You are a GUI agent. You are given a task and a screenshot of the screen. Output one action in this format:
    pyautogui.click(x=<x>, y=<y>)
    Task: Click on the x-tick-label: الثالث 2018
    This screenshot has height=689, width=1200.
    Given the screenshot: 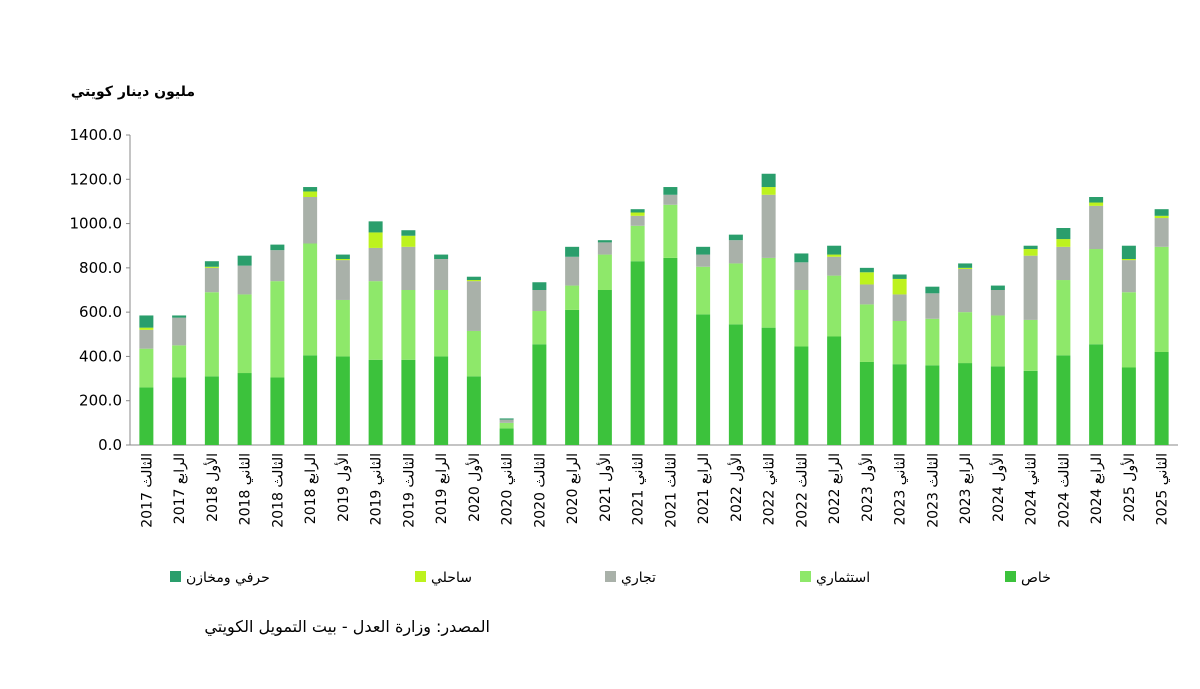 What is the action you would take?
    pyautogui.click(x=278, y=490)
    